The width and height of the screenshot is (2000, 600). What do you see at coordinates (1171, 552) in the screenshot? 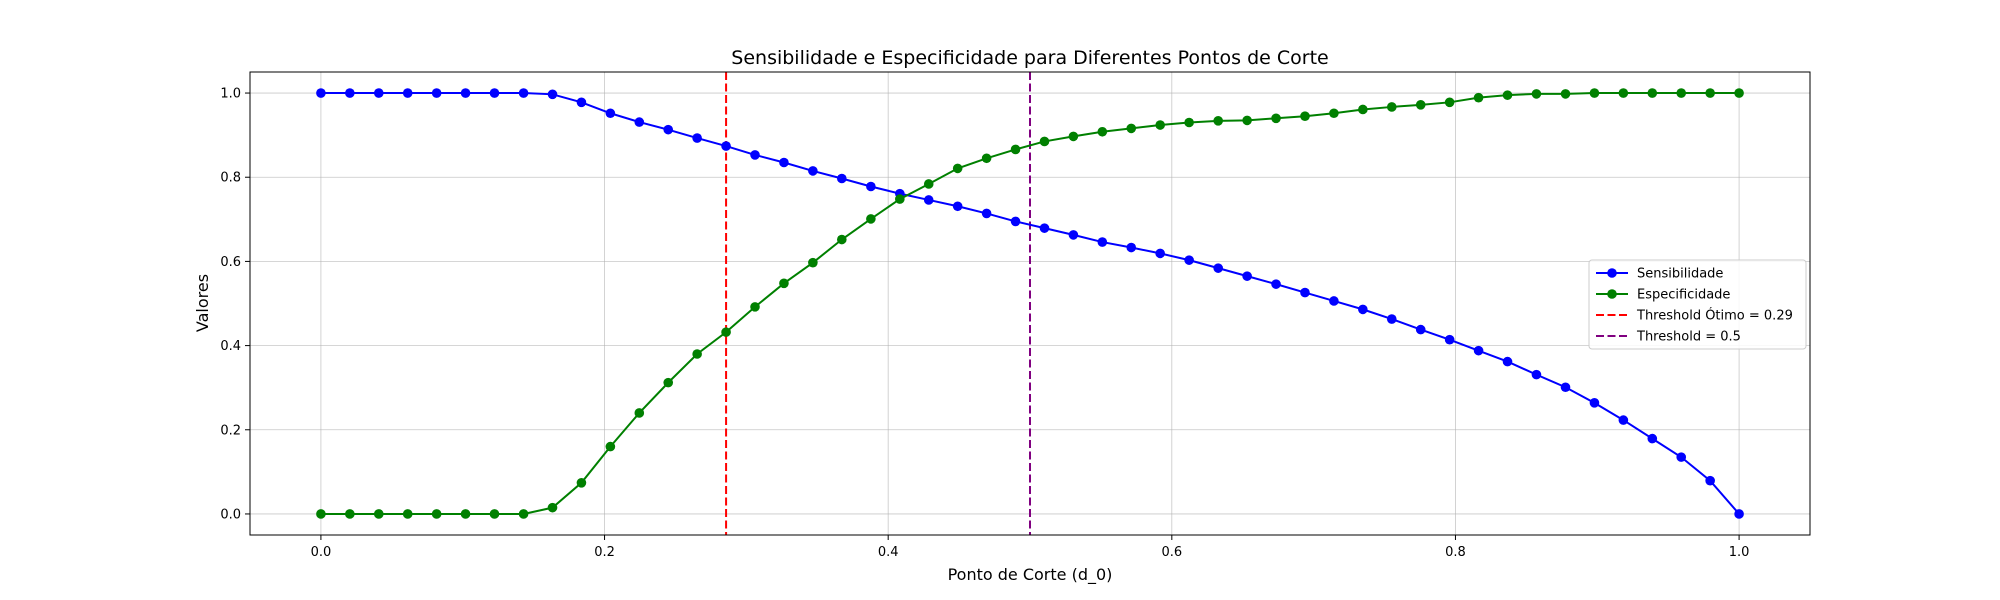
I see `x-tick-label: 0.6` at bounding box center [1171, 552].